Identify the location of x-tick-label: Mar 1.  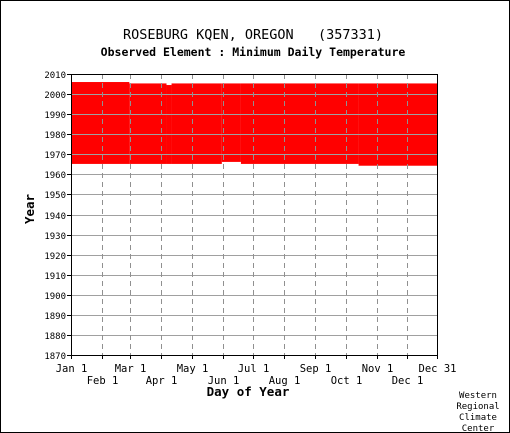
(131, 369).